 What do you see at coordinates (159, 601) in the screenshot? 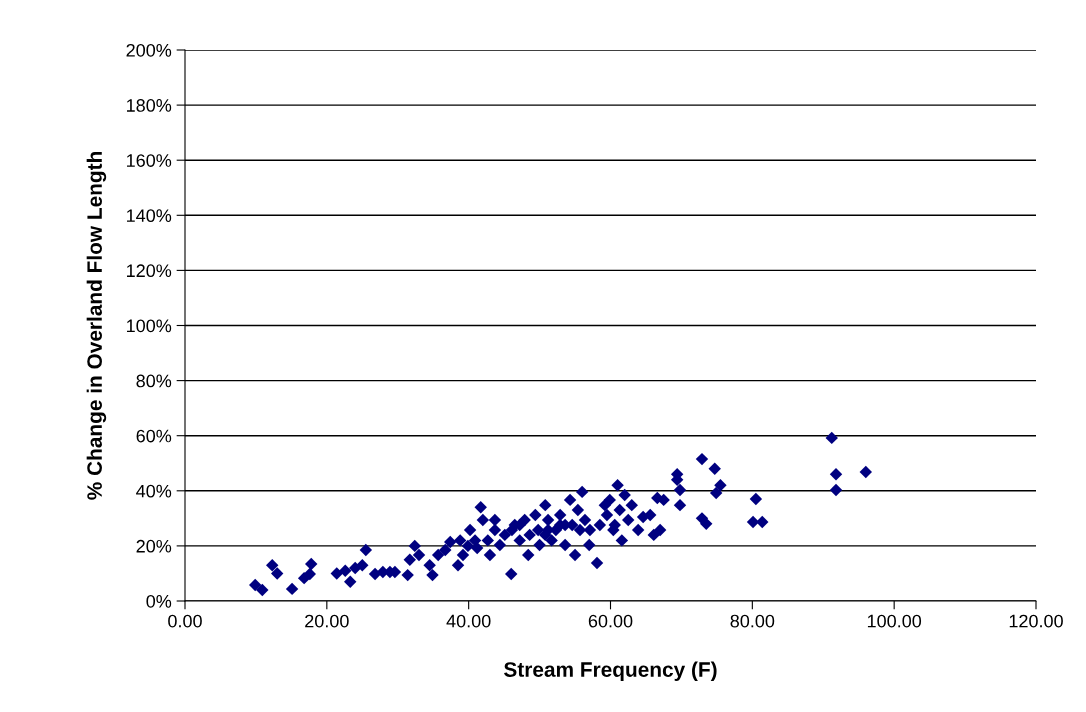
I see `y-tick-label: 0%` at bounding box center [159, 601].